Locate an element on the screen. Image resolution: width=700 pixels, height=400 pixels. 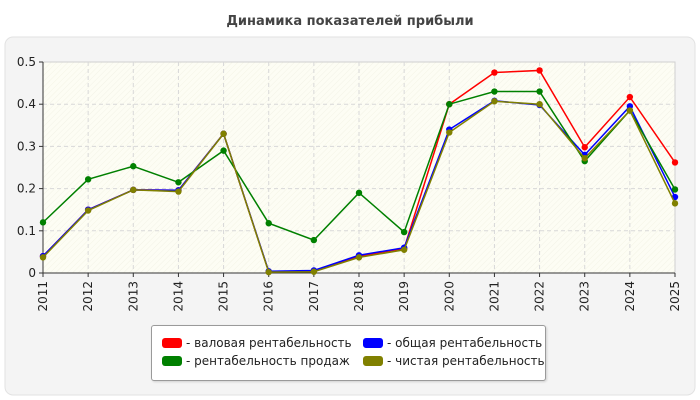
legend-swatch-net is located at coordinates (373, 361).